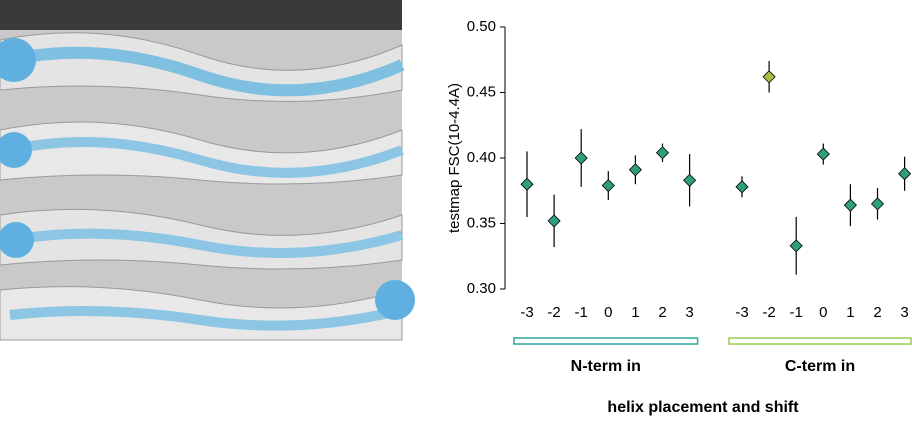 The width and height of the screenshot is (912, 424). I want to click on x-axis-label: helix placement and shift, so click(703, 407).